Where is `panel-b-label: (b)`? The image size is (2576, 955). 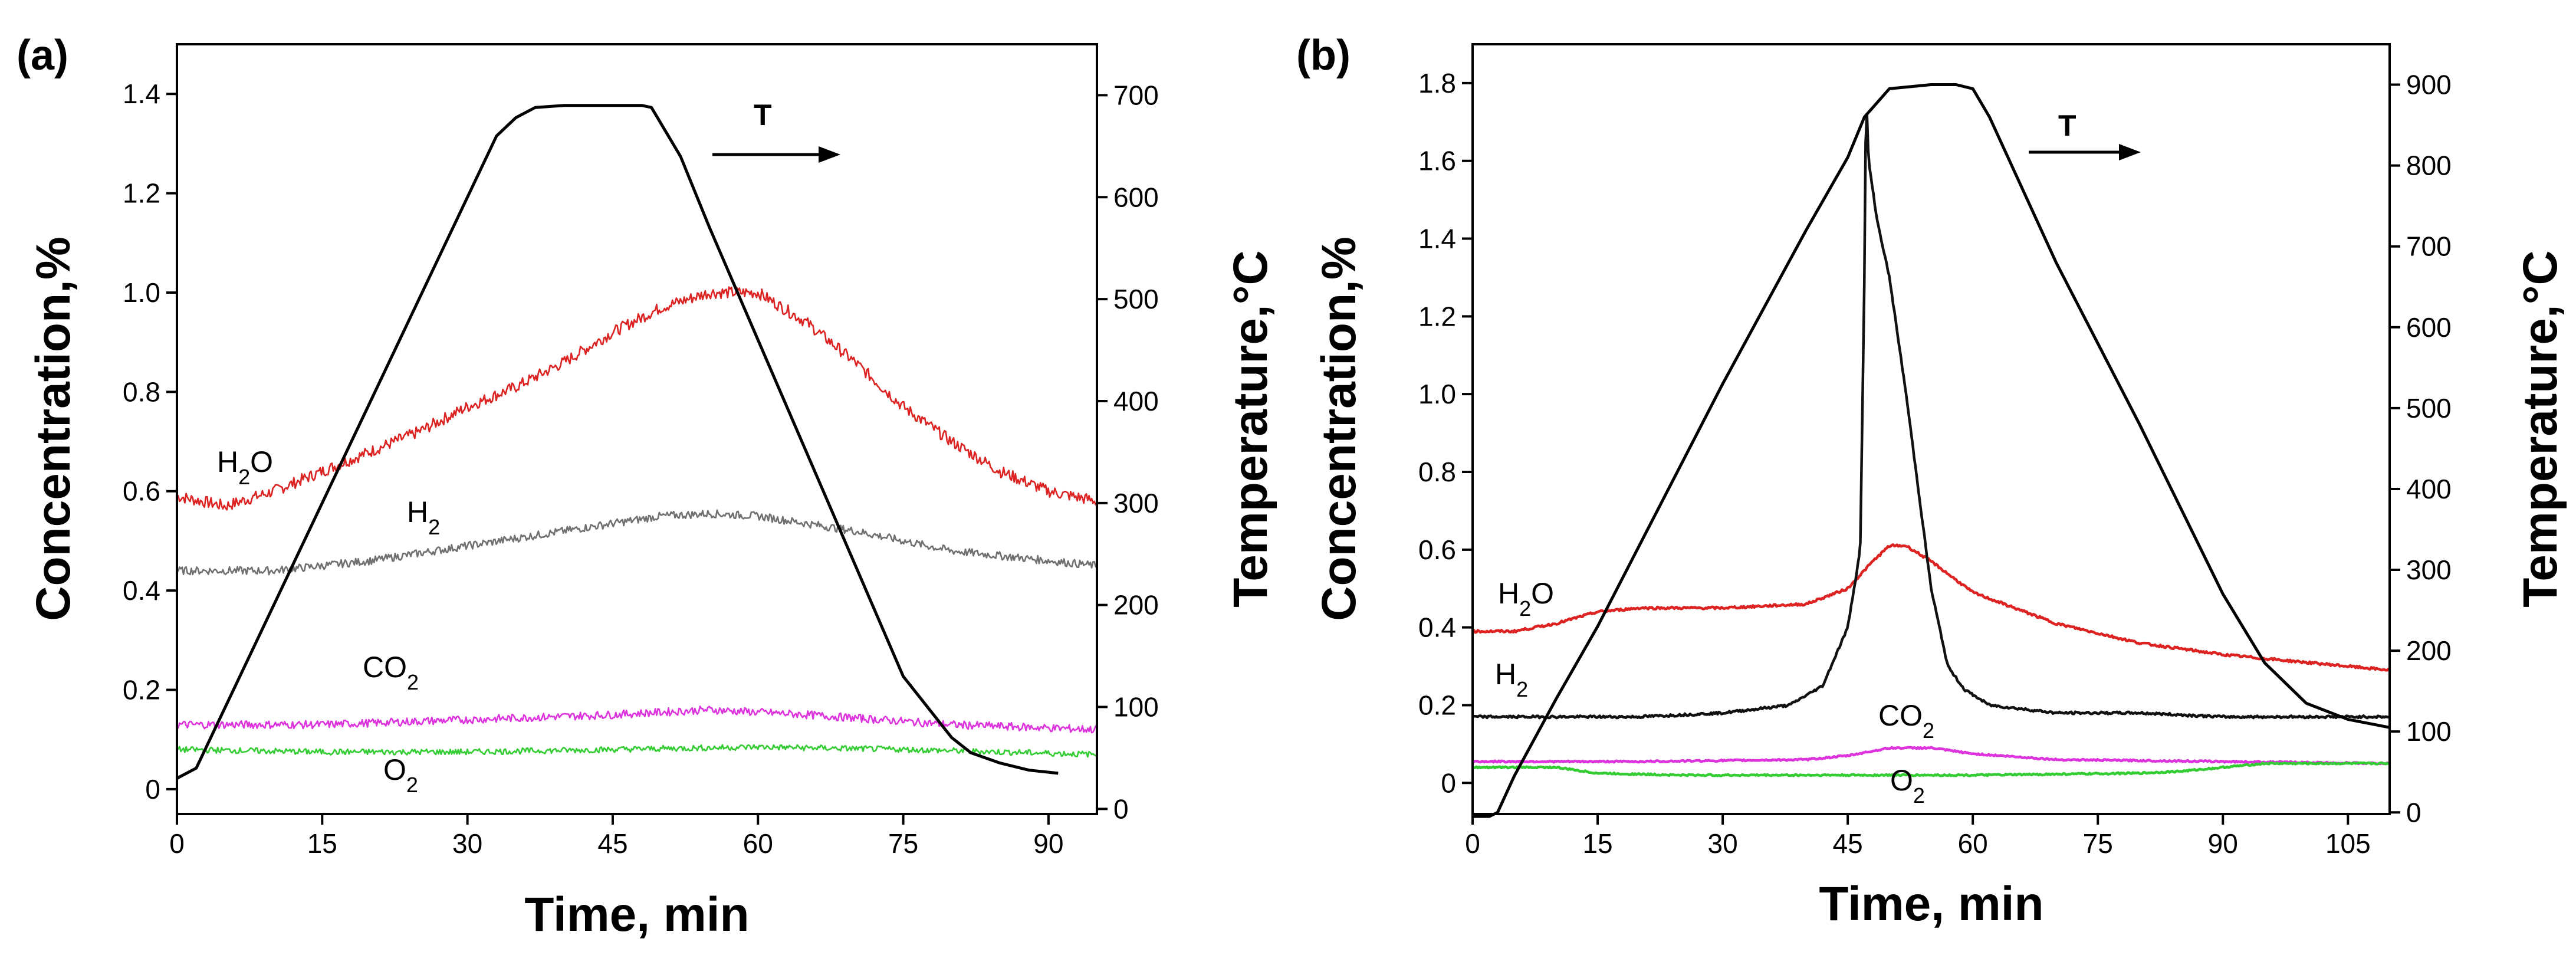
panel-b-label: (b) is located at coordinates (1323, 55).